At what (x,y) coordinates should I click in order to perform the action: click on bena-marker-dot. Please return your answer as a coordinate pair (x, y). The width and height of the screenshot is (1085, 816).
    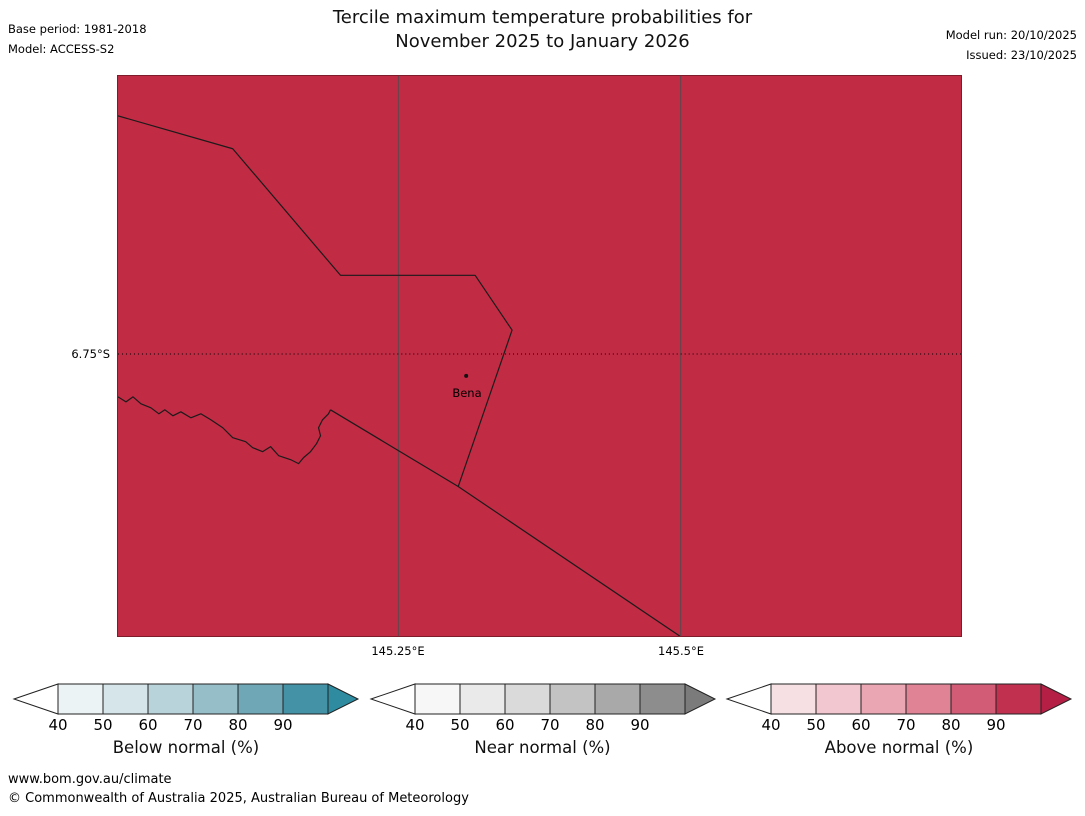
    Looking at the image, I should click on (466, 375).